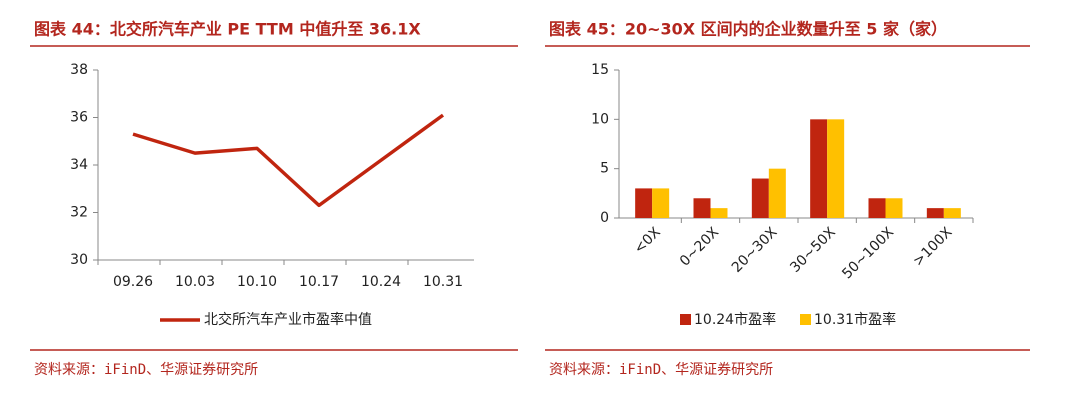 Image resolution: width=1080 pixels, height=406 pixels. Describe the element at coordinates (319, 282) in the screenshot. I see `x-tick-label: 10.17` at that location.